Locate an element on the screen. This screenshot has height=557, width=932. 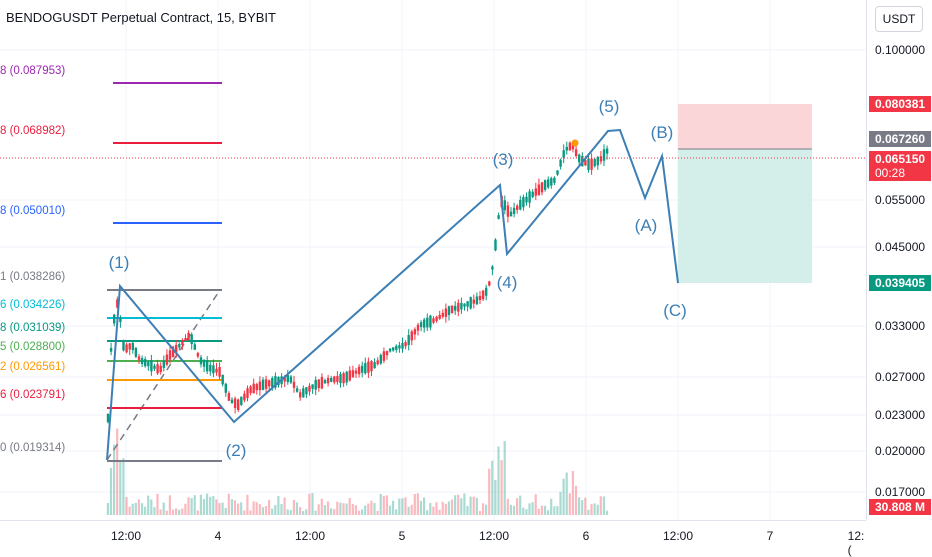
fib-label-4: 6 (0.034226) is located at coordinates (33, 305).